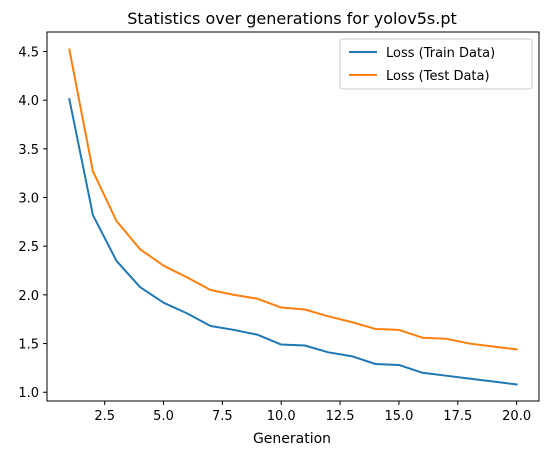  I want to click on x-tick-label: 7.5, so click(222, 416).